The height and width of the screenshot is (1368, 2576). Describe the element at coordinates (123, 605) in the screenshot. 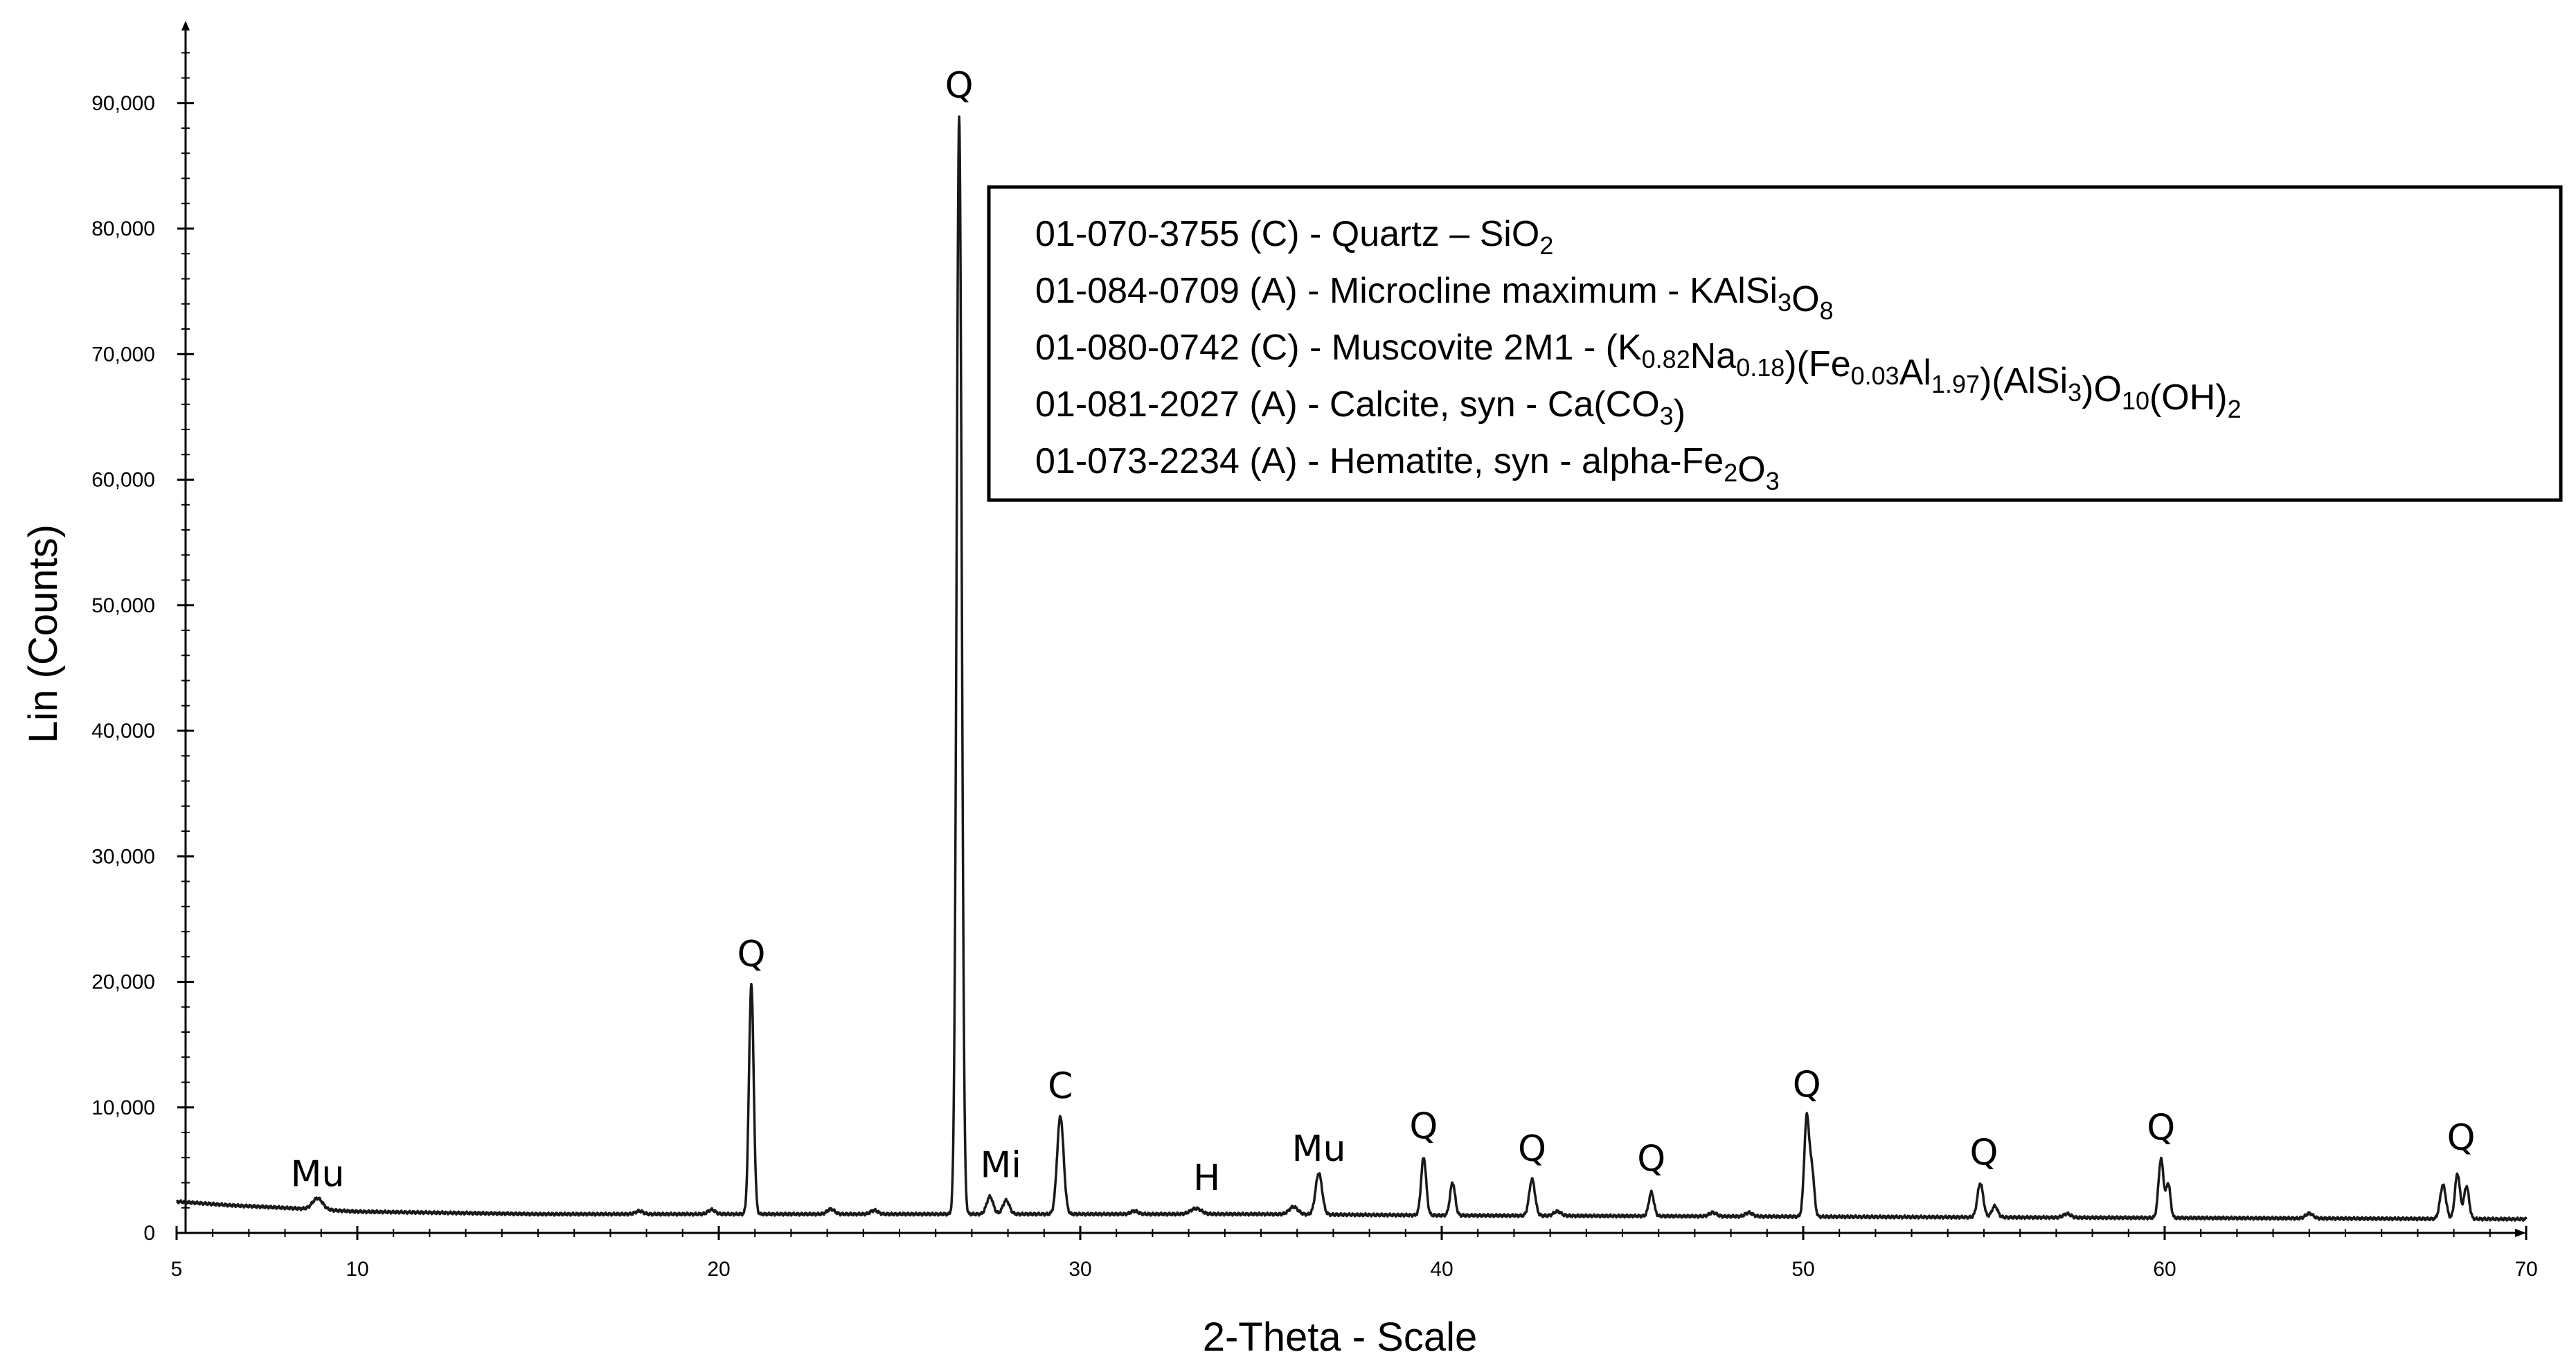

I see `y-tick-label: 50,000` at that location.